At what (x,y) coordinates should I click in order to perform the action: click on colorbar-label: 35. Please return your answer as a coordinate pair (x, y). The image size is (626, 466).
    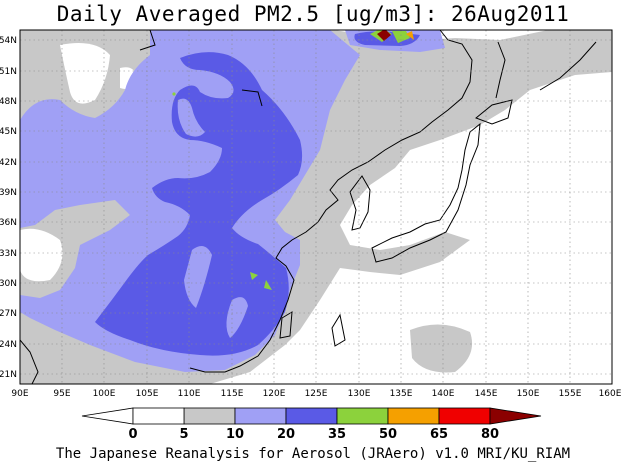
    Looking at the image, I should click on (337, 434).